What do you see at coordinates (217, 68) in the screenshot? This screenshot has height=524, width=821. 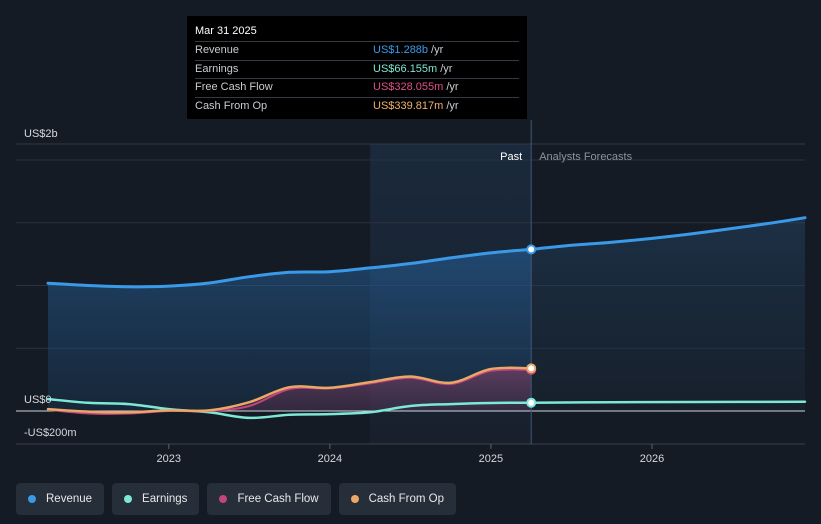 I see `tooltip-label: Earnings` at bounding box center [217, 68].